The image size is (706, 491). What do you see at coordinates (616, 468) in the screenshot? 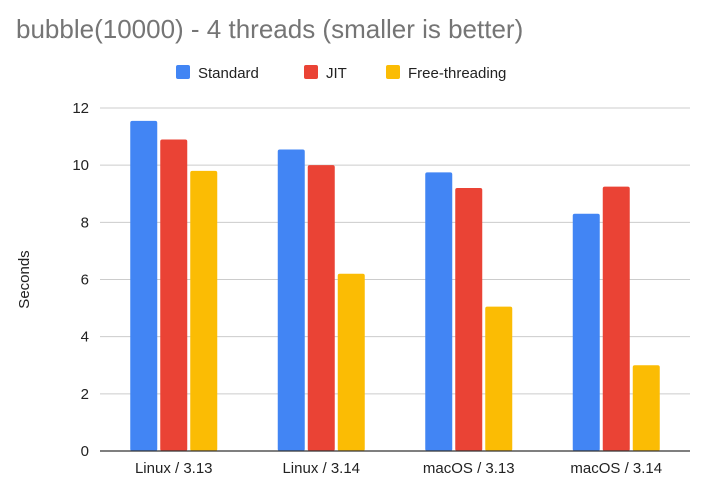
I see `x-tick-label: macOS / 3.14` at bounding box center [616, 468].